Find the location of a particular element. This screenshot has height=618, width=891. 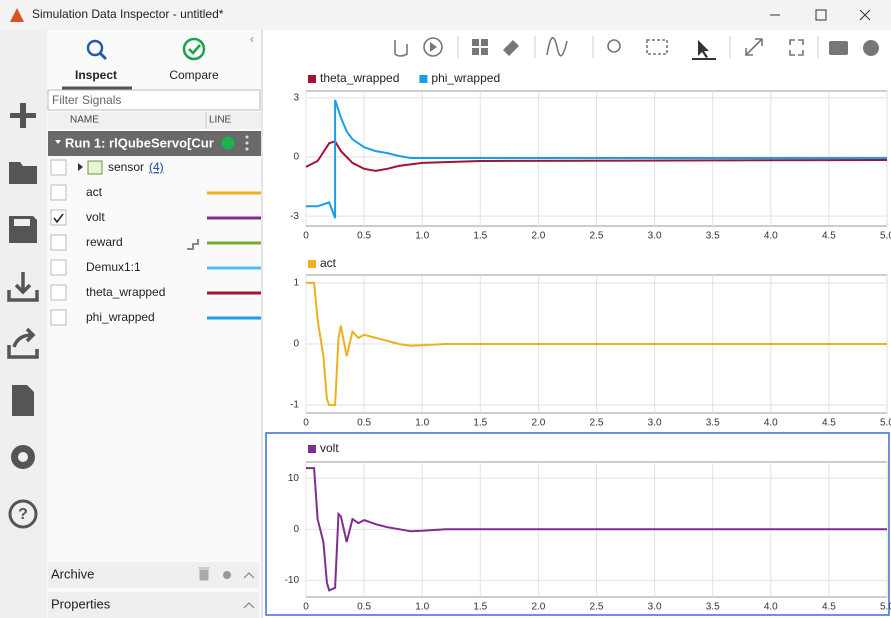

app-icon is located at coordinates (17, 15).